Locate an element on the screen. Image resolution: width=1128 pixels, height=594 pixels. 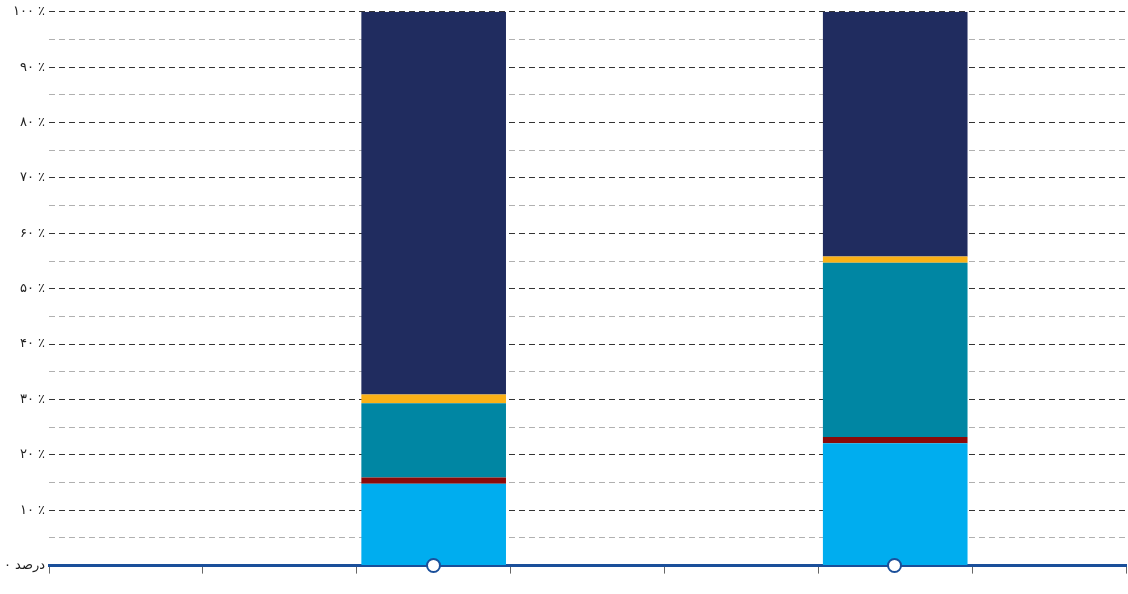
y-tick-label: ۱۰ ٪ is located at coordinates (32, 509).